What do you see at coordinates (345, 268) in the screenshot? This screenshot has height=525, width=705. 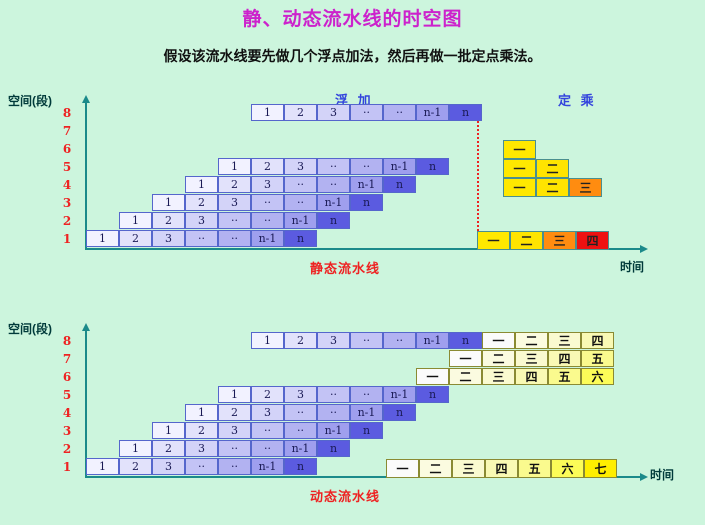 I see `chart-caption-static: 静态流水线` at bounding box center [345, 268].